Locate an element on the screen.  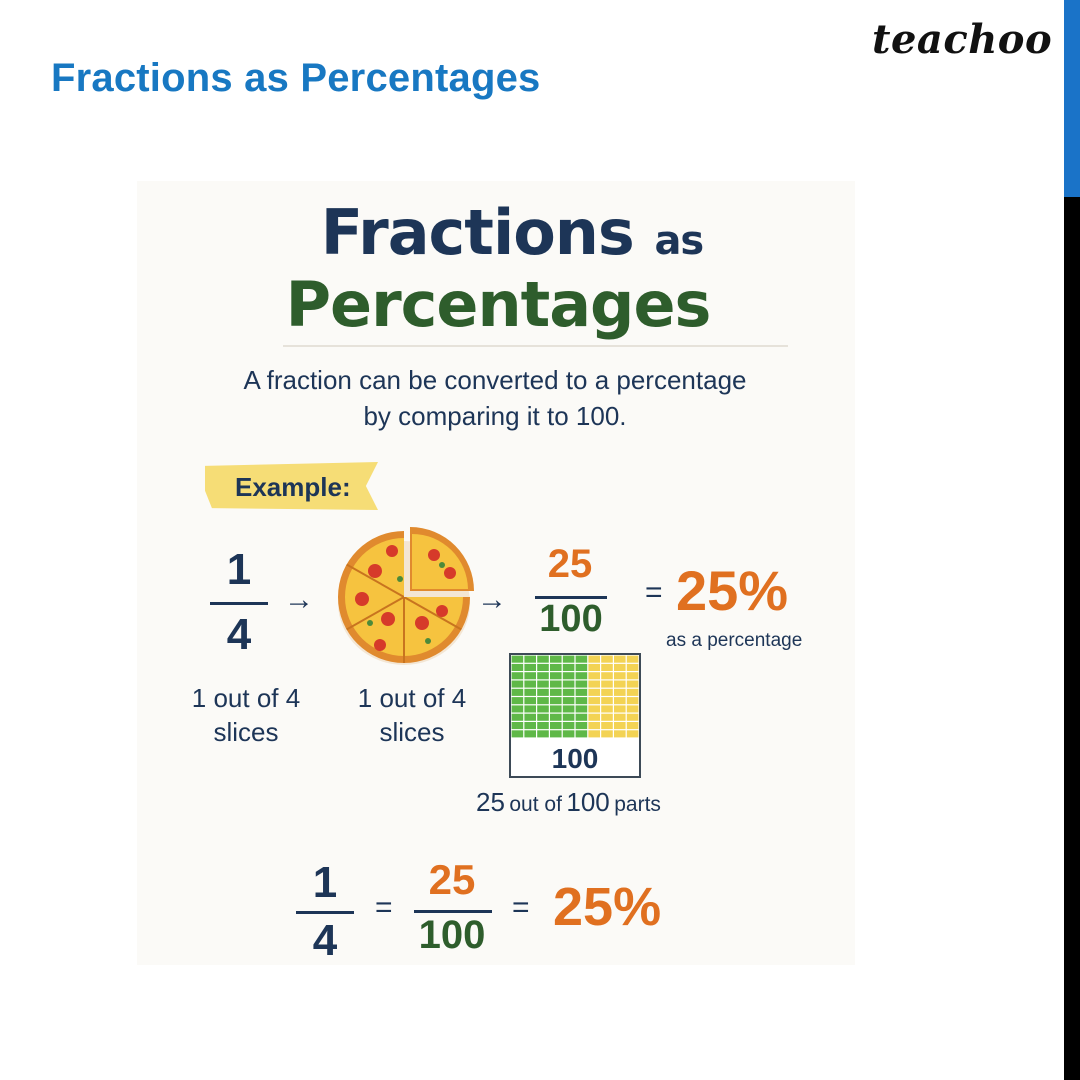
teachoo-logo: teachoo is located at coordinates (962, 39).